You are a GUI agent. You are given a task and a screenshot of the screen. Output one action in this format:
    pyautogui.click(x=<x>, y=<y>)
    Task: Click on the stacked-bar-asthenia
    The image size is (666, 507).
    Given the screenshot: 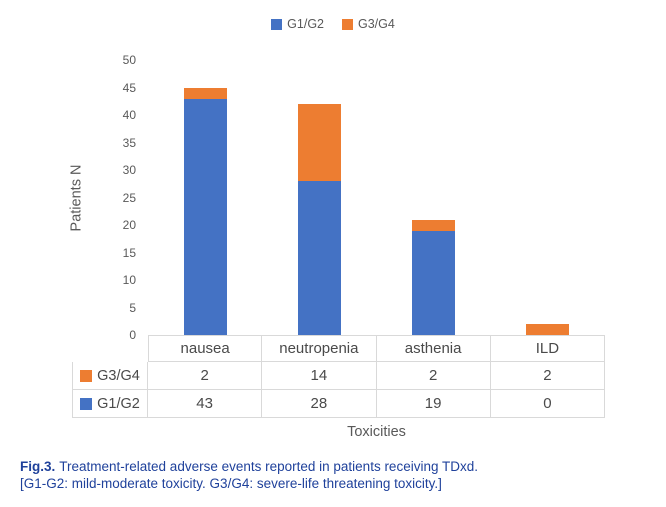 What is the action you would take?
    pyautogui.click(x=434, y=277)
    